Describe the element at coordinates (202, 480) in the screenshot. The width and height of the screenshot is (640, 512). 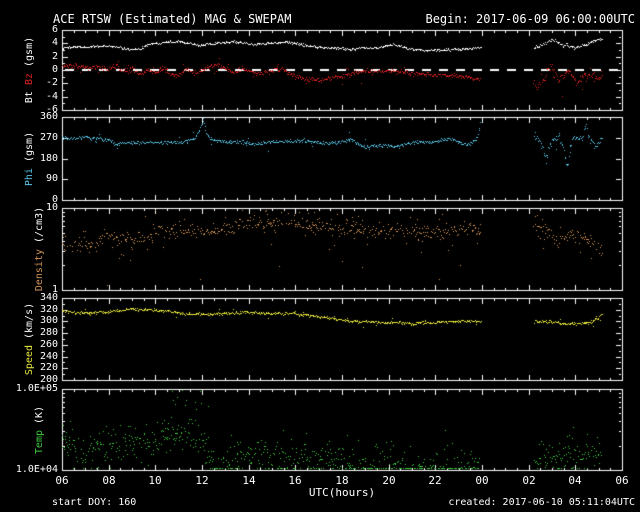
I see `x-tick-label: 12` at that location.